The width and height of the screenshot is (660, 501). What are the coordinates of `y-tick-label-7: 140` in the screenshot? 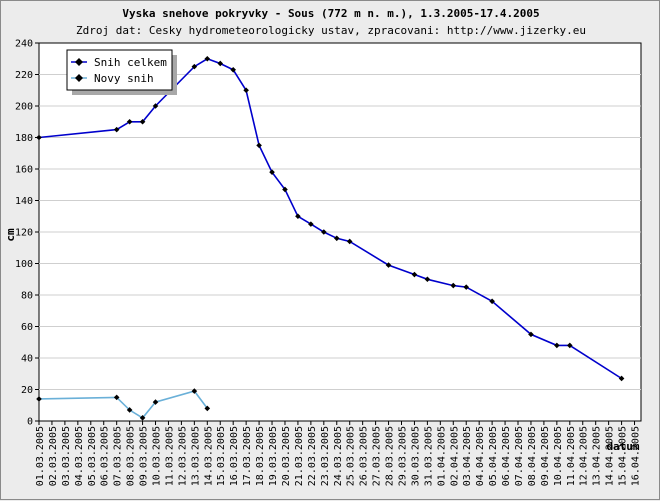 It's located at (24, 201).